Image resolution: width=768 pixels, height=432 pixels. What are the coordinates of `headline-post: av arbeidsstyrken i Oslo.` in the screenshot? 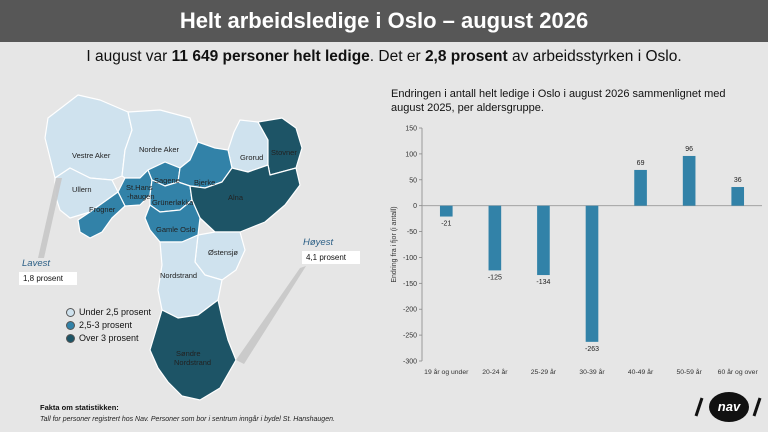 It's located at (594, 56).